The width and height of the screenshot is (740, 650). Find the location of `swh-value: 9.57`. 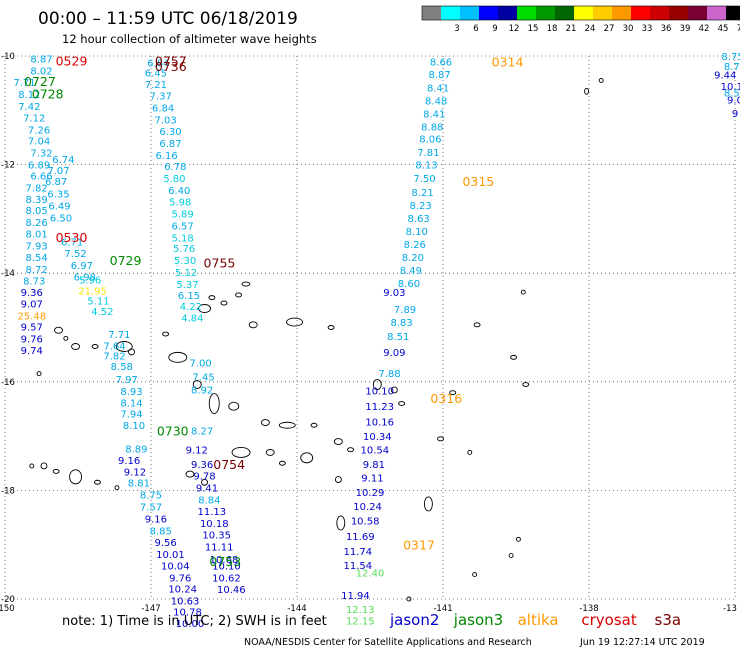

swh-value: 9.57 is located at coordinates (32, 327).